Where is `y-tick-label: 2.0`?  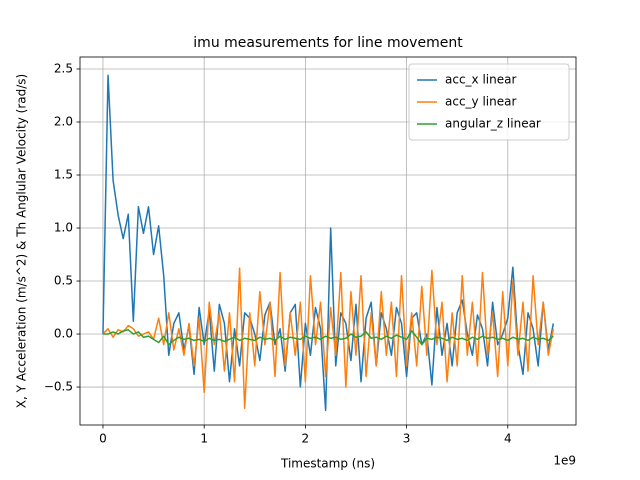
y-tick-label: 2.0 is located at coordinates (63, 121).